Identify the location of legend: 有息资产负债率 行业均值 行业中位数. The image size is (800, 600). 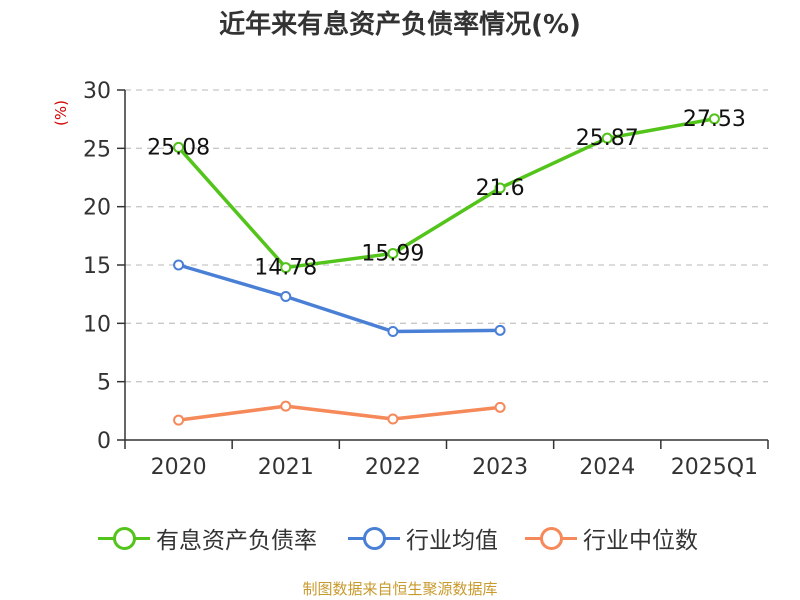
(400, 538).